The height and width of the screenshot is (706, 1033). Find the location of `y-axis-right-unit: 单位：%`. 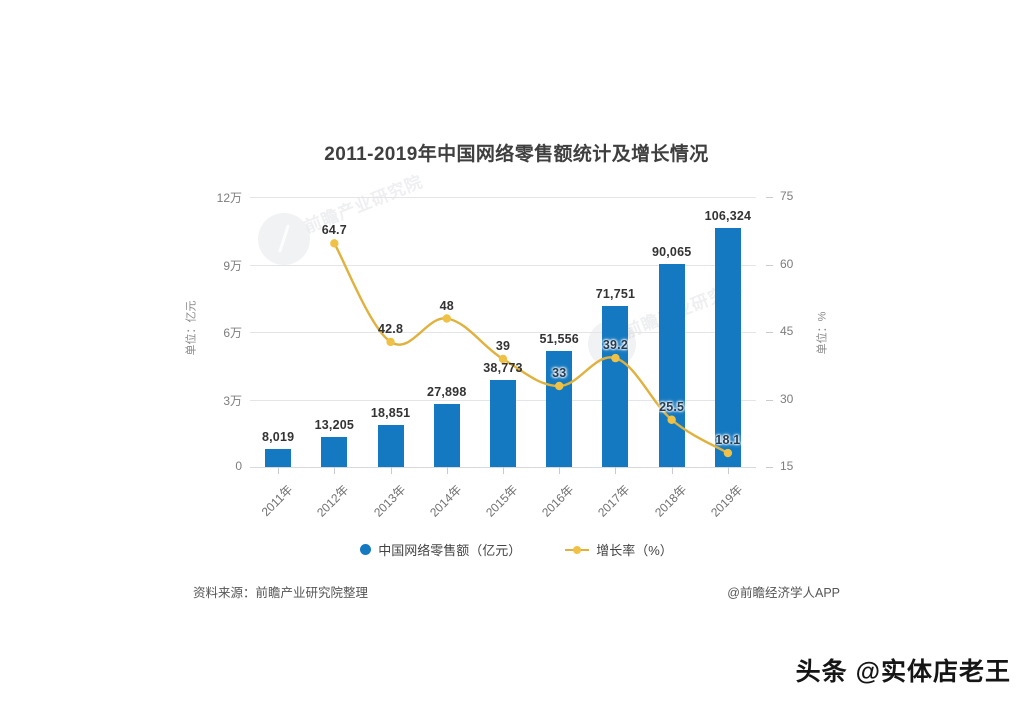

y-axis-right-unit: 单位：% is located at coordinates (822, 333).